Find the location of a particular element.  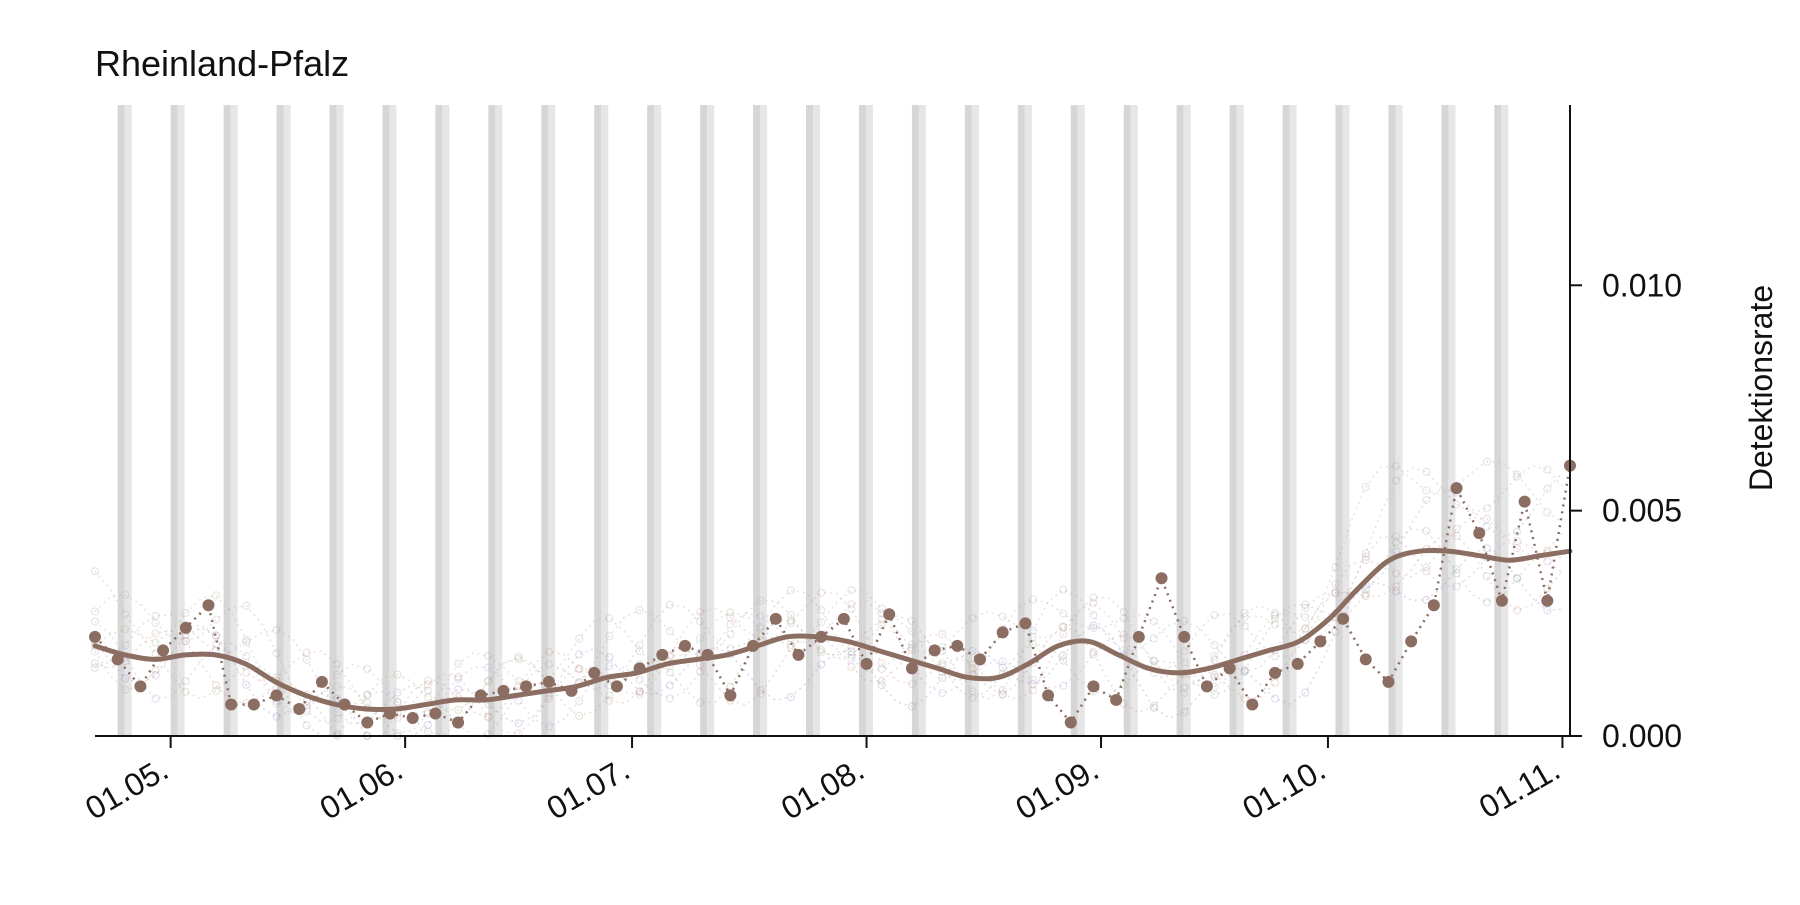

y-axis-label: Detektionsrate is located at coordinates (1761, 388).